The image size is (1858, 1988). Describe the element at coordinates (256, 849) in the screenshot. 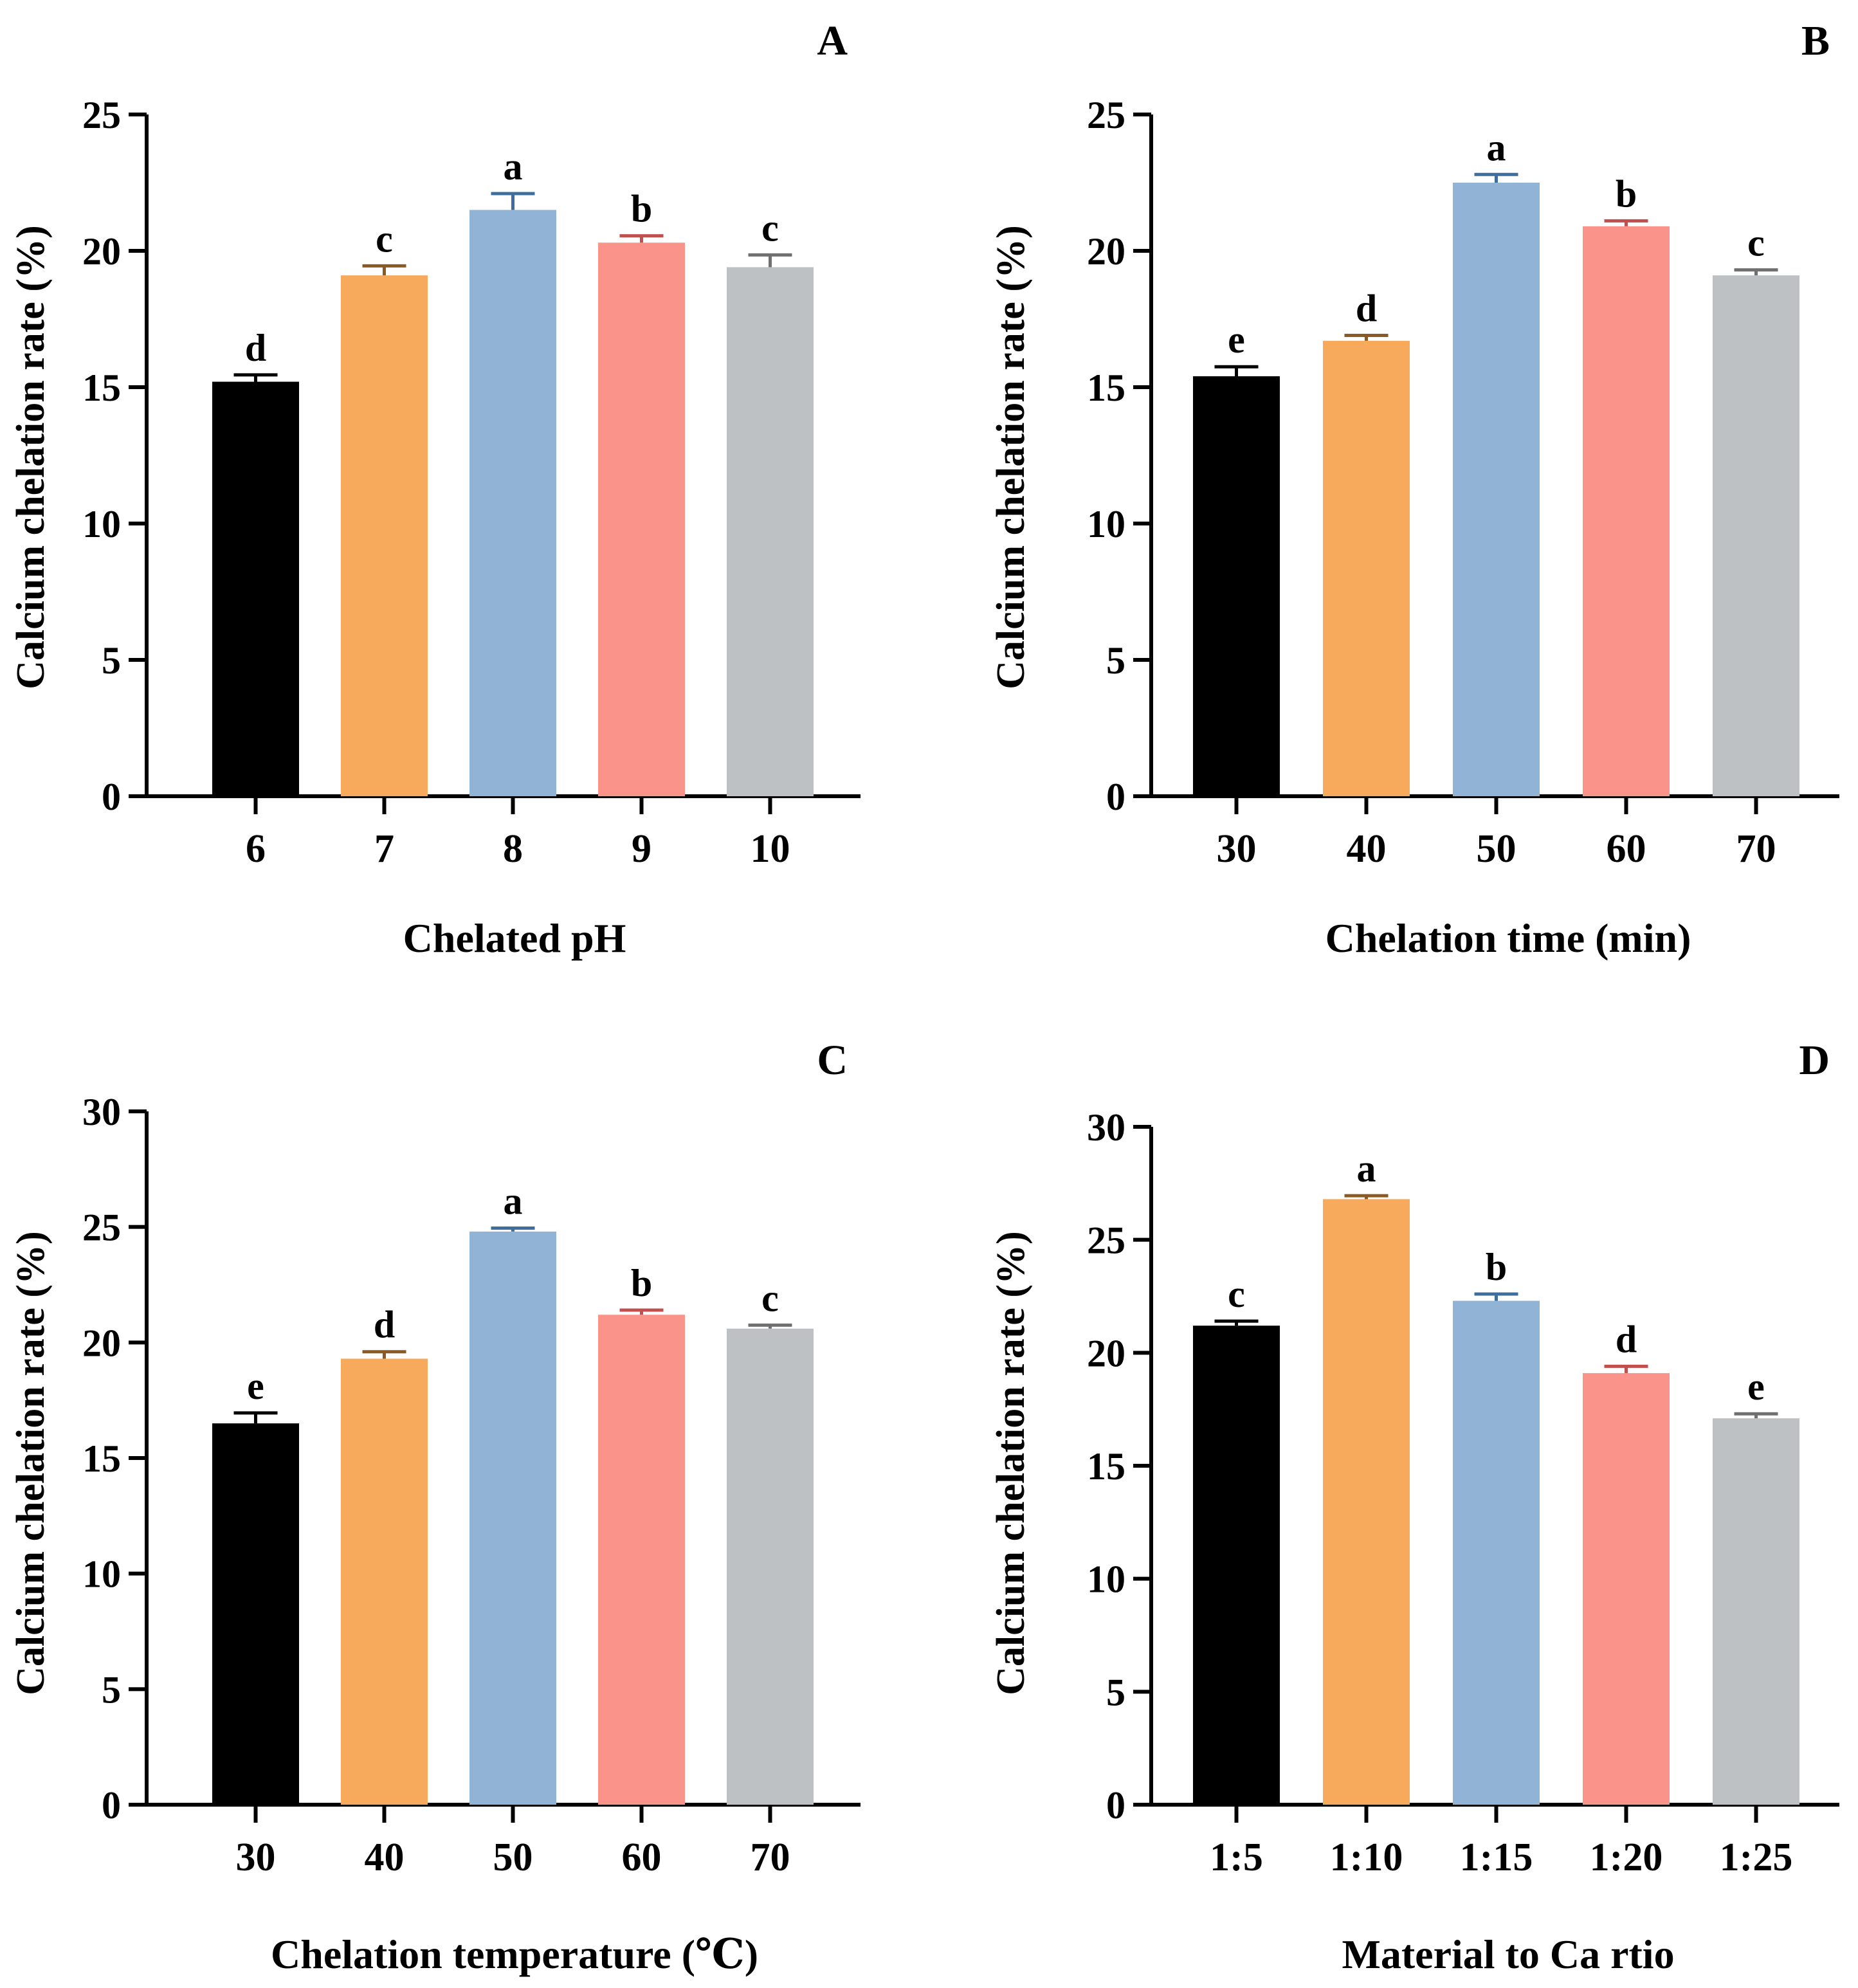

I see `x-tick-label: 6` at that location.